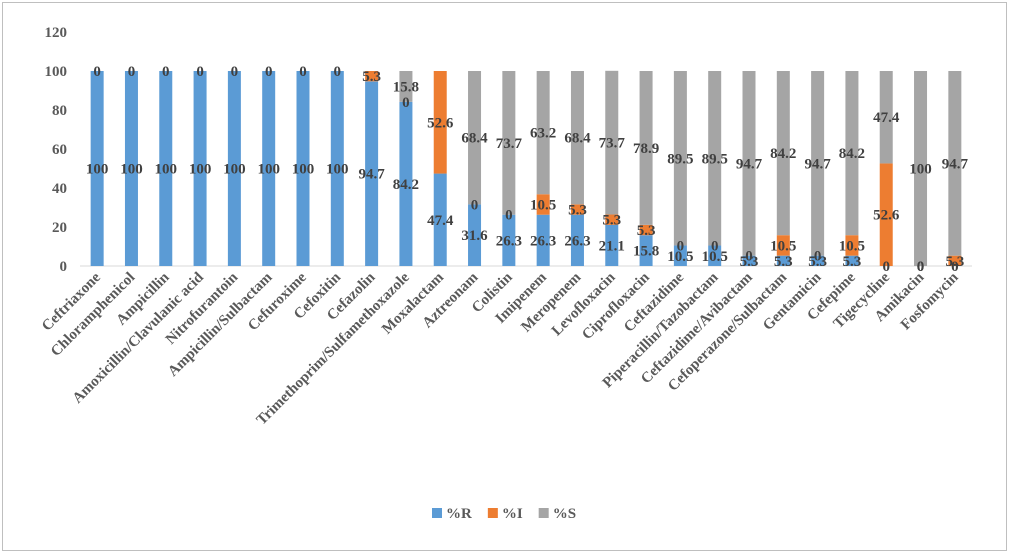 This screenshot has height=555, width=1011. I want to click on data-label: 31.6, so click(474, 236).